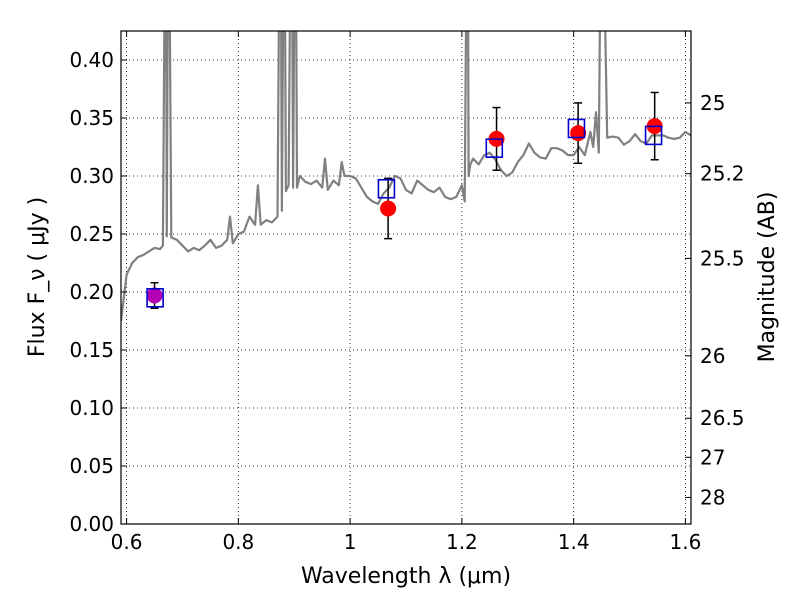 The width and height of the screenshot is (800, 600). Describe the element at coordinates (712, 457) in the screenshot. I see `y2-tick-label: 27` at that location.